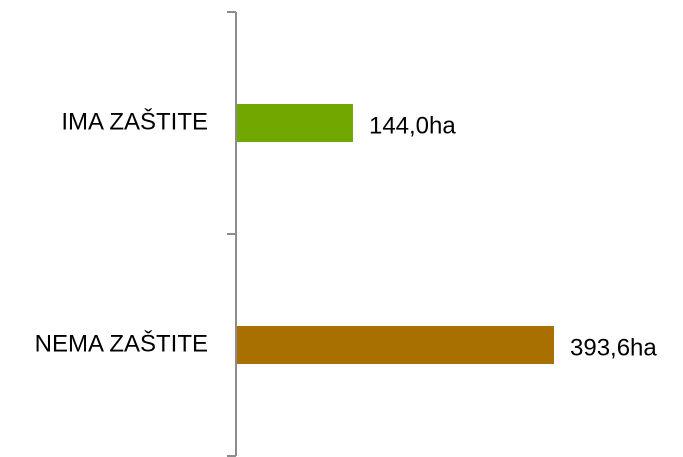 The width and height of the screenshot is (683, 457). I want to click on category-label-nema-zastite: NEMA ZAŠTITE, so click(121, 343).